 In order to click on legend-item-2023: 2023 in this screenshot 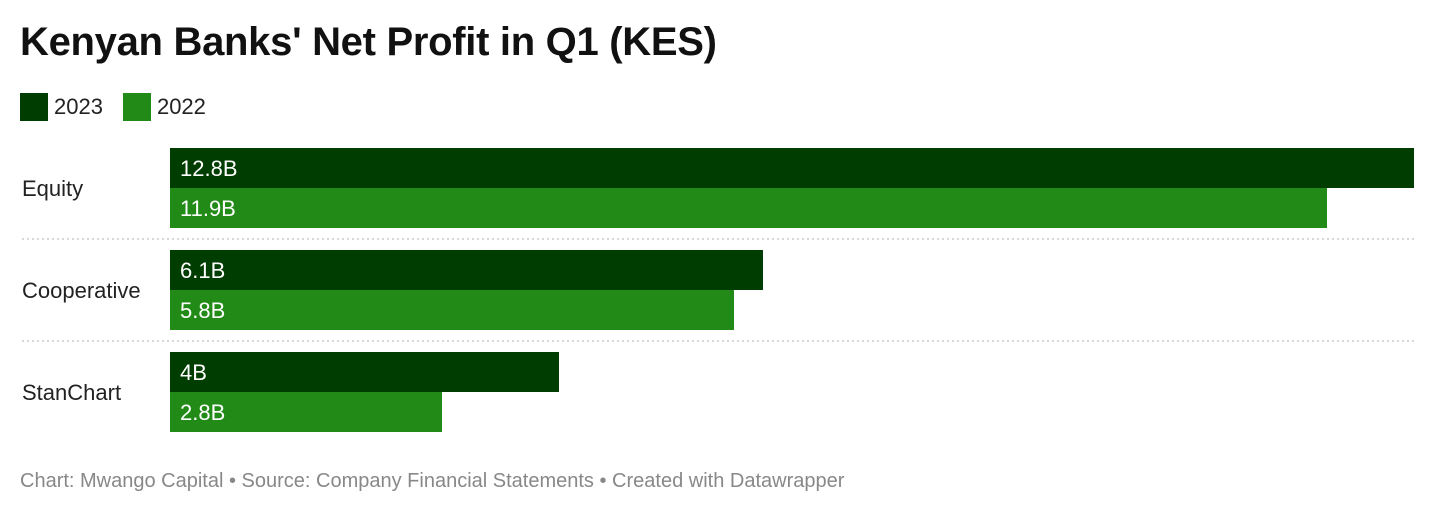, I will do `click(61, 107)`.